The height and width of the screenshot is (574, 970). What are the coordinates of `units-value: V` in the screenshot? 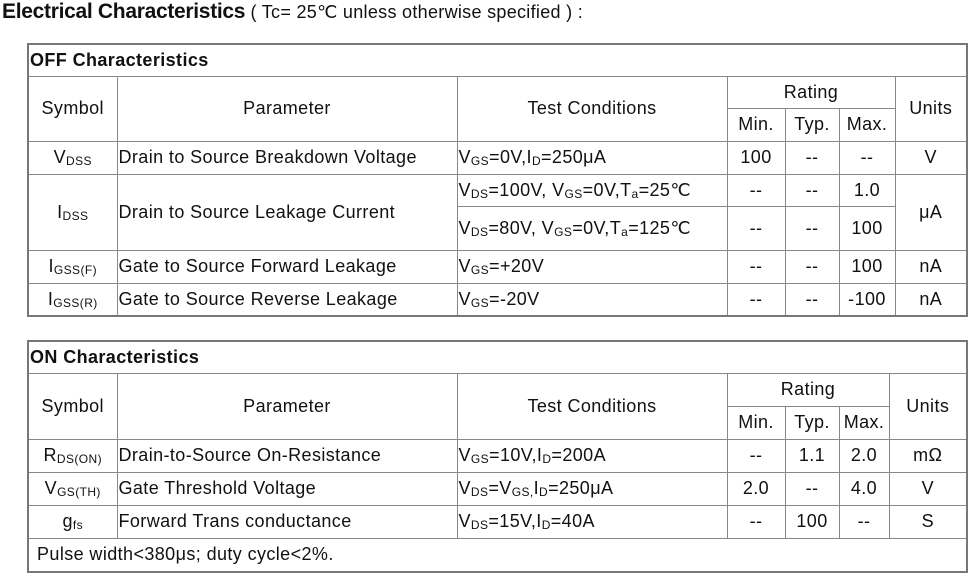 It's located at (927, 488).